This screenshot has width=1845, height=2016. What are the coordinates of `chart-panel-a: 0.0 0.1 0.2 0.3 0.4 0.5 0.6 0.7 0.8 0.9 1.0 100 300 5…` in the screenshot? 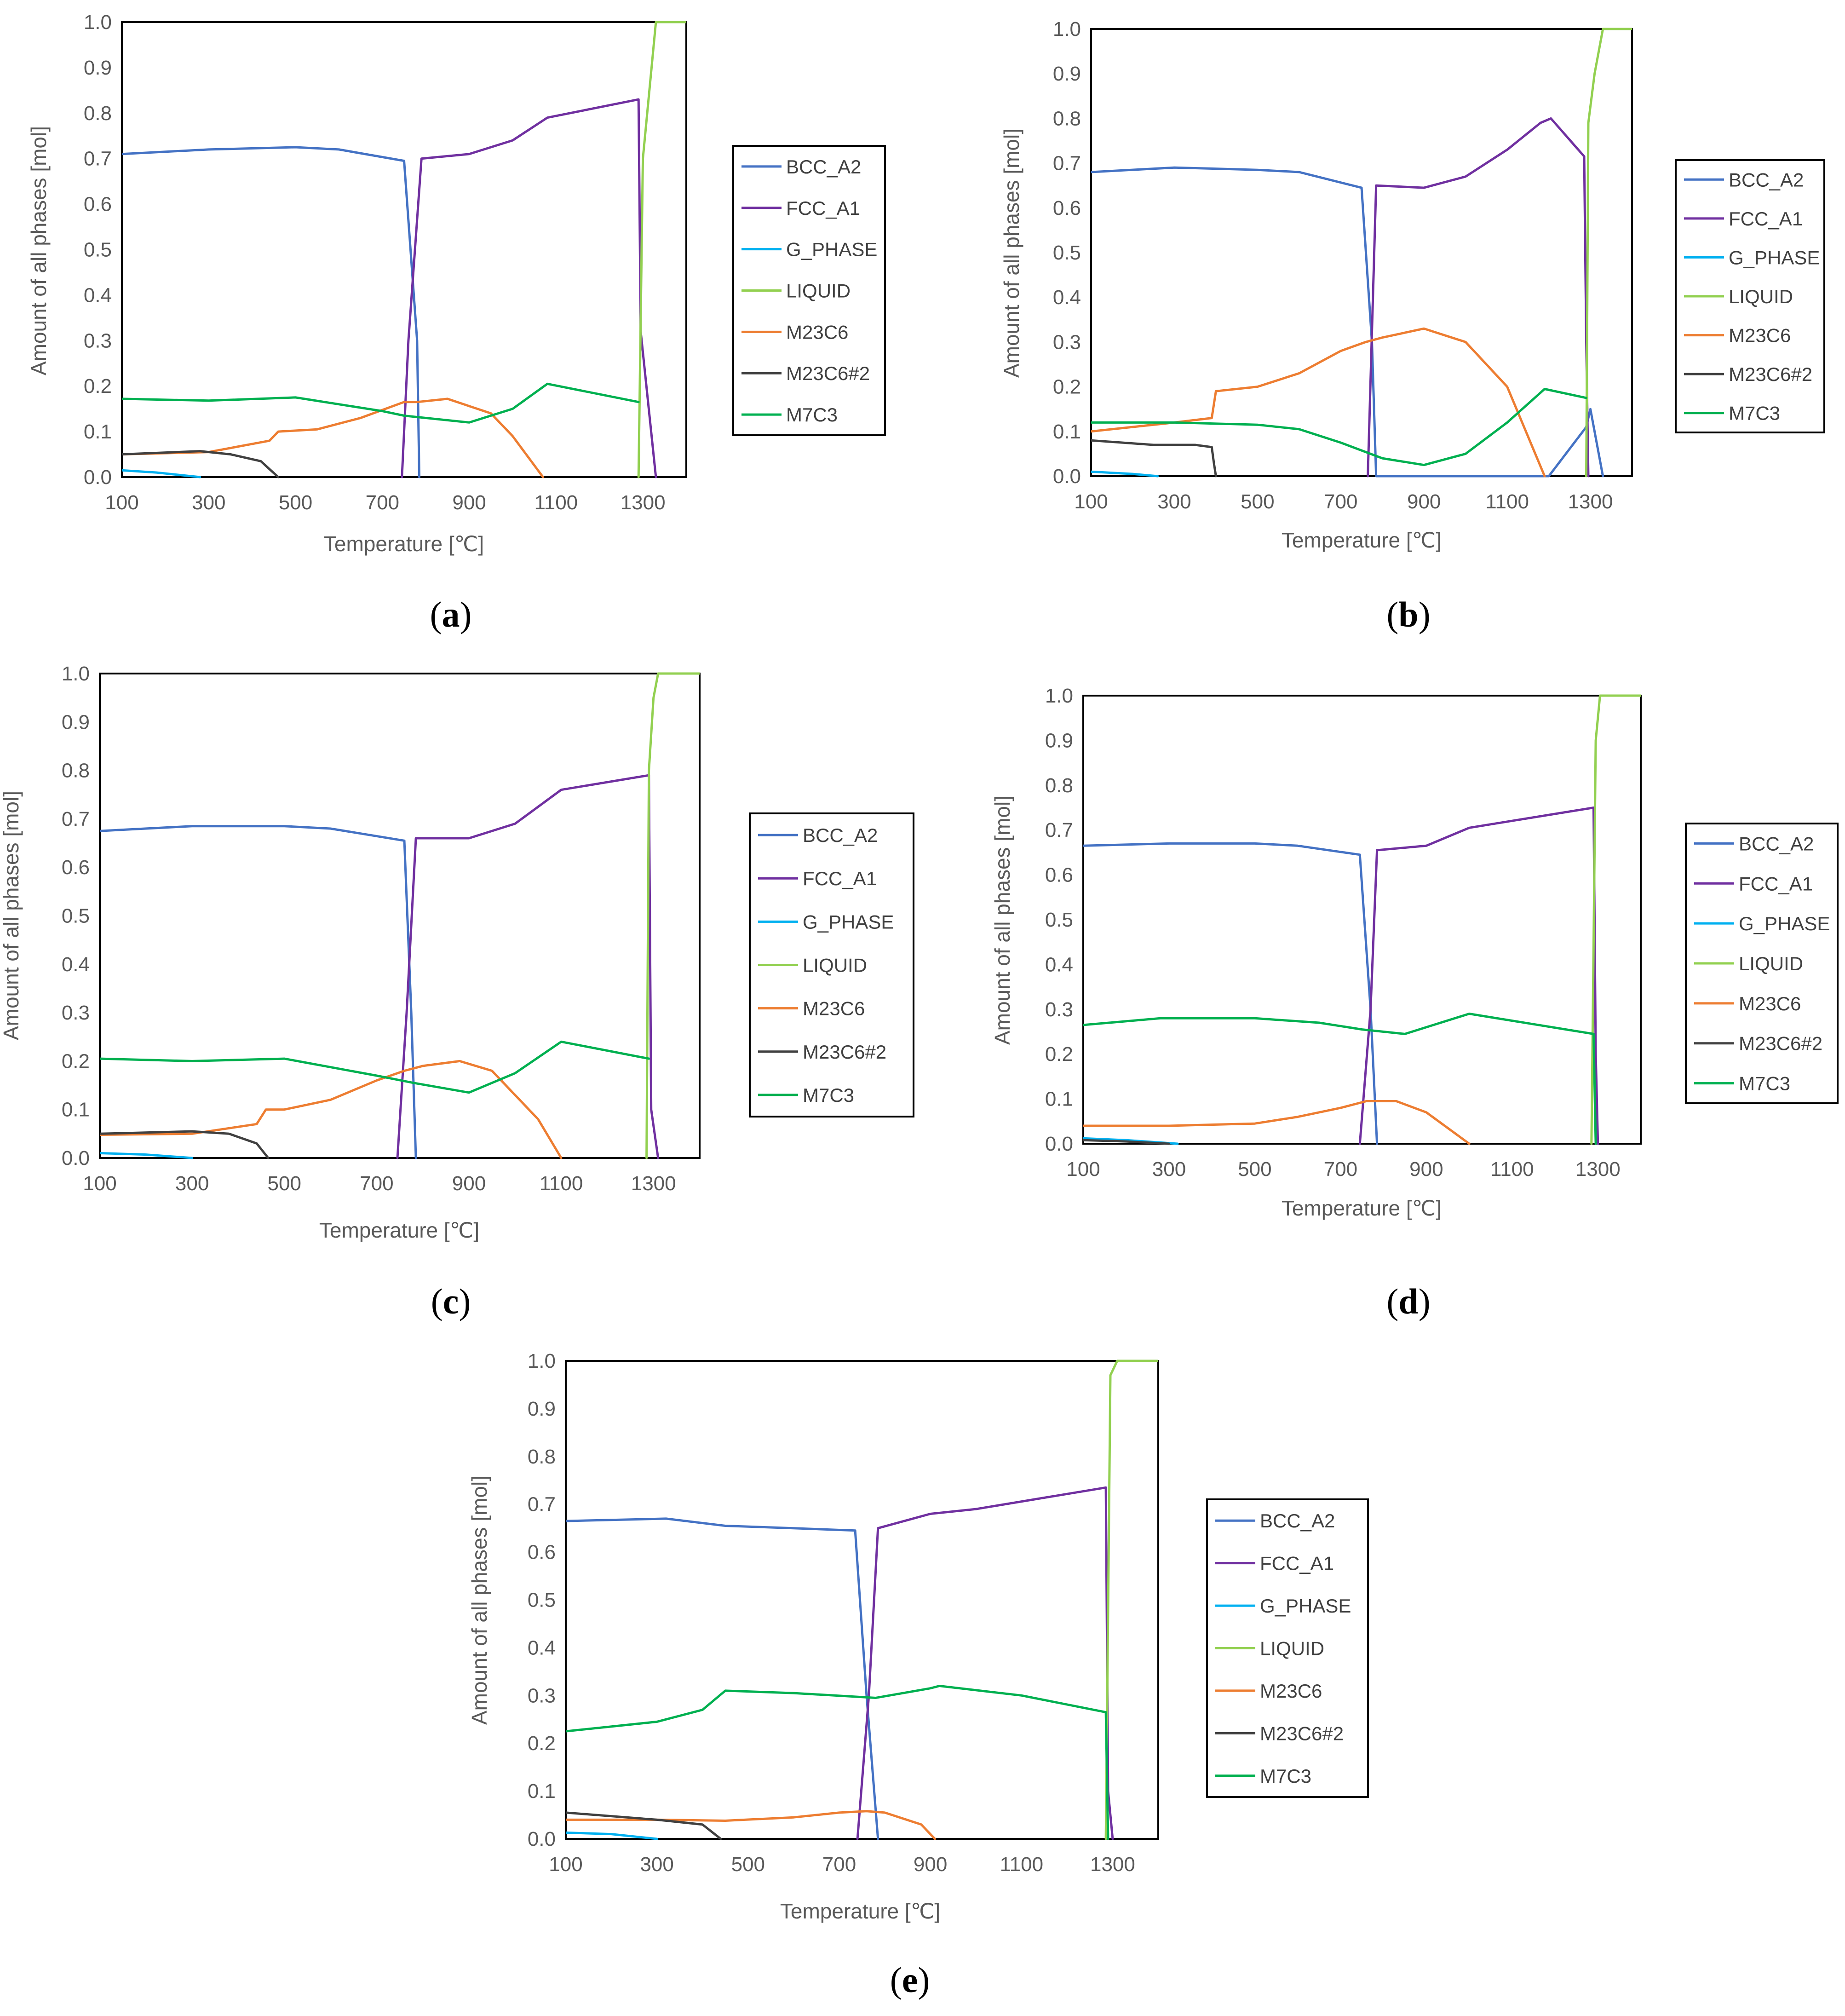 It's located at (456, 322).